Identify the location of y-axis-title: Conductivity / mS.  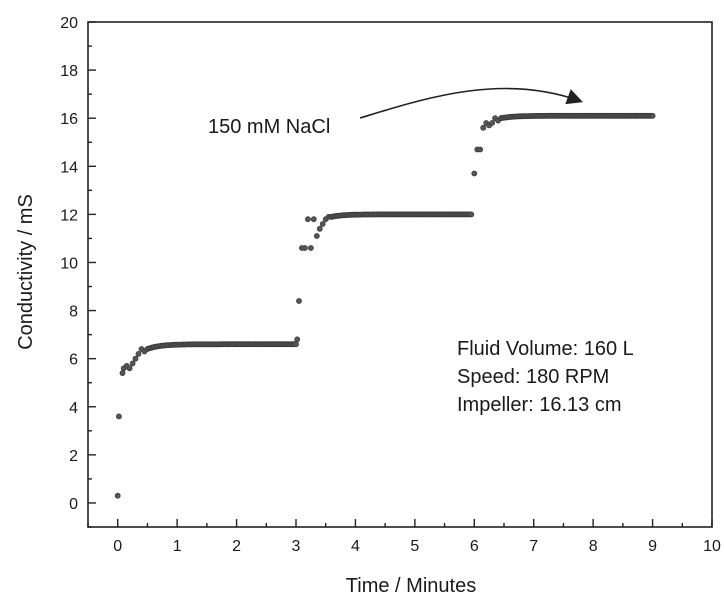
(26, 272).